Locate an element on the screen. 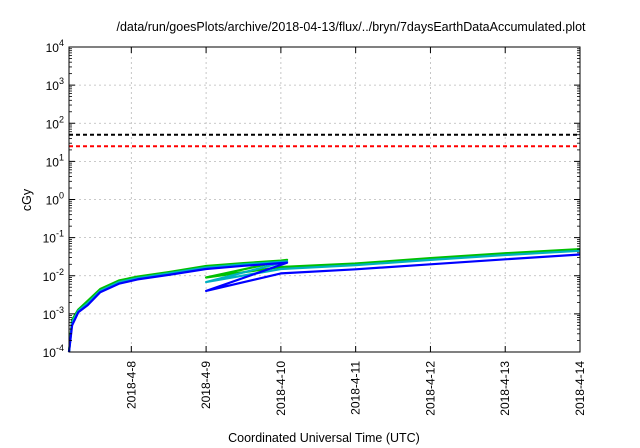 The height and width of the screenshot is (448, 640). x-tick-label: 2018-4-14 is located at coordinates (580, 388).